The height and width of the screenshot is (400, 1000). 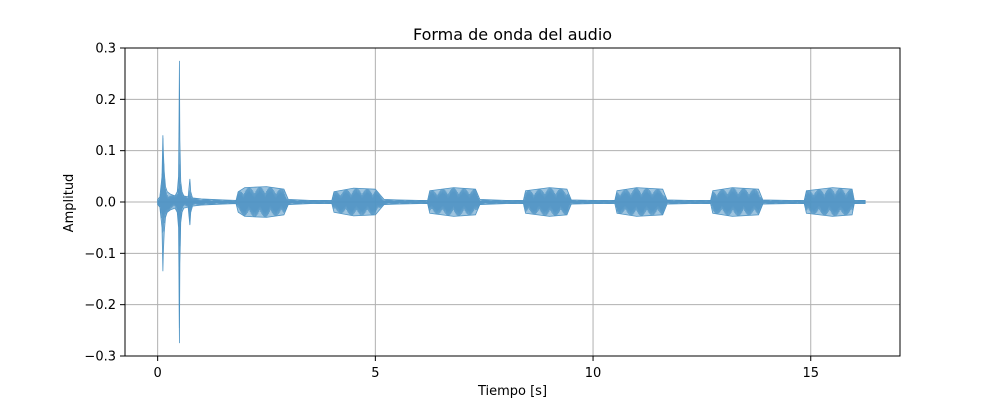 I want to click on x-axis-label: Tiempo [s], so click(x=512, y=391).